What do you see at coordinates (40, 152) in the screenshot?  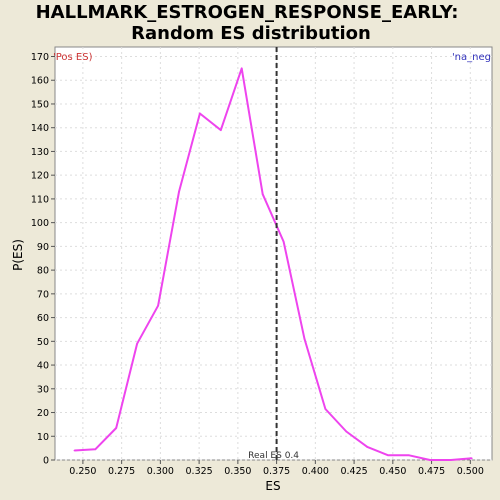 I see `y-tick-label: 130` at bounding box center [40, 152].